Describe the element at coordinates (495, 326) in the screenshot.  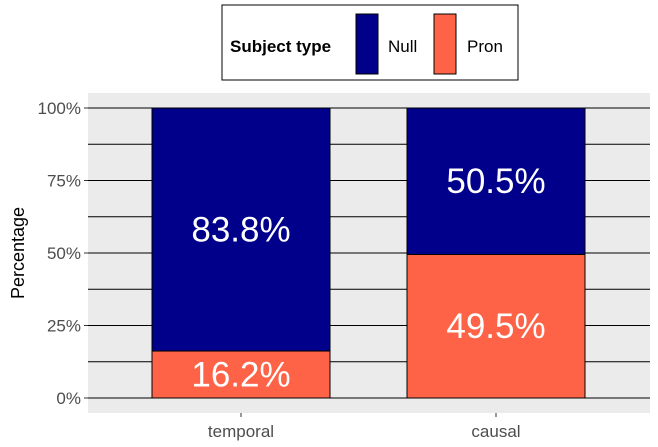
I see `data-label-pron-causal: 49.5%` at that location.